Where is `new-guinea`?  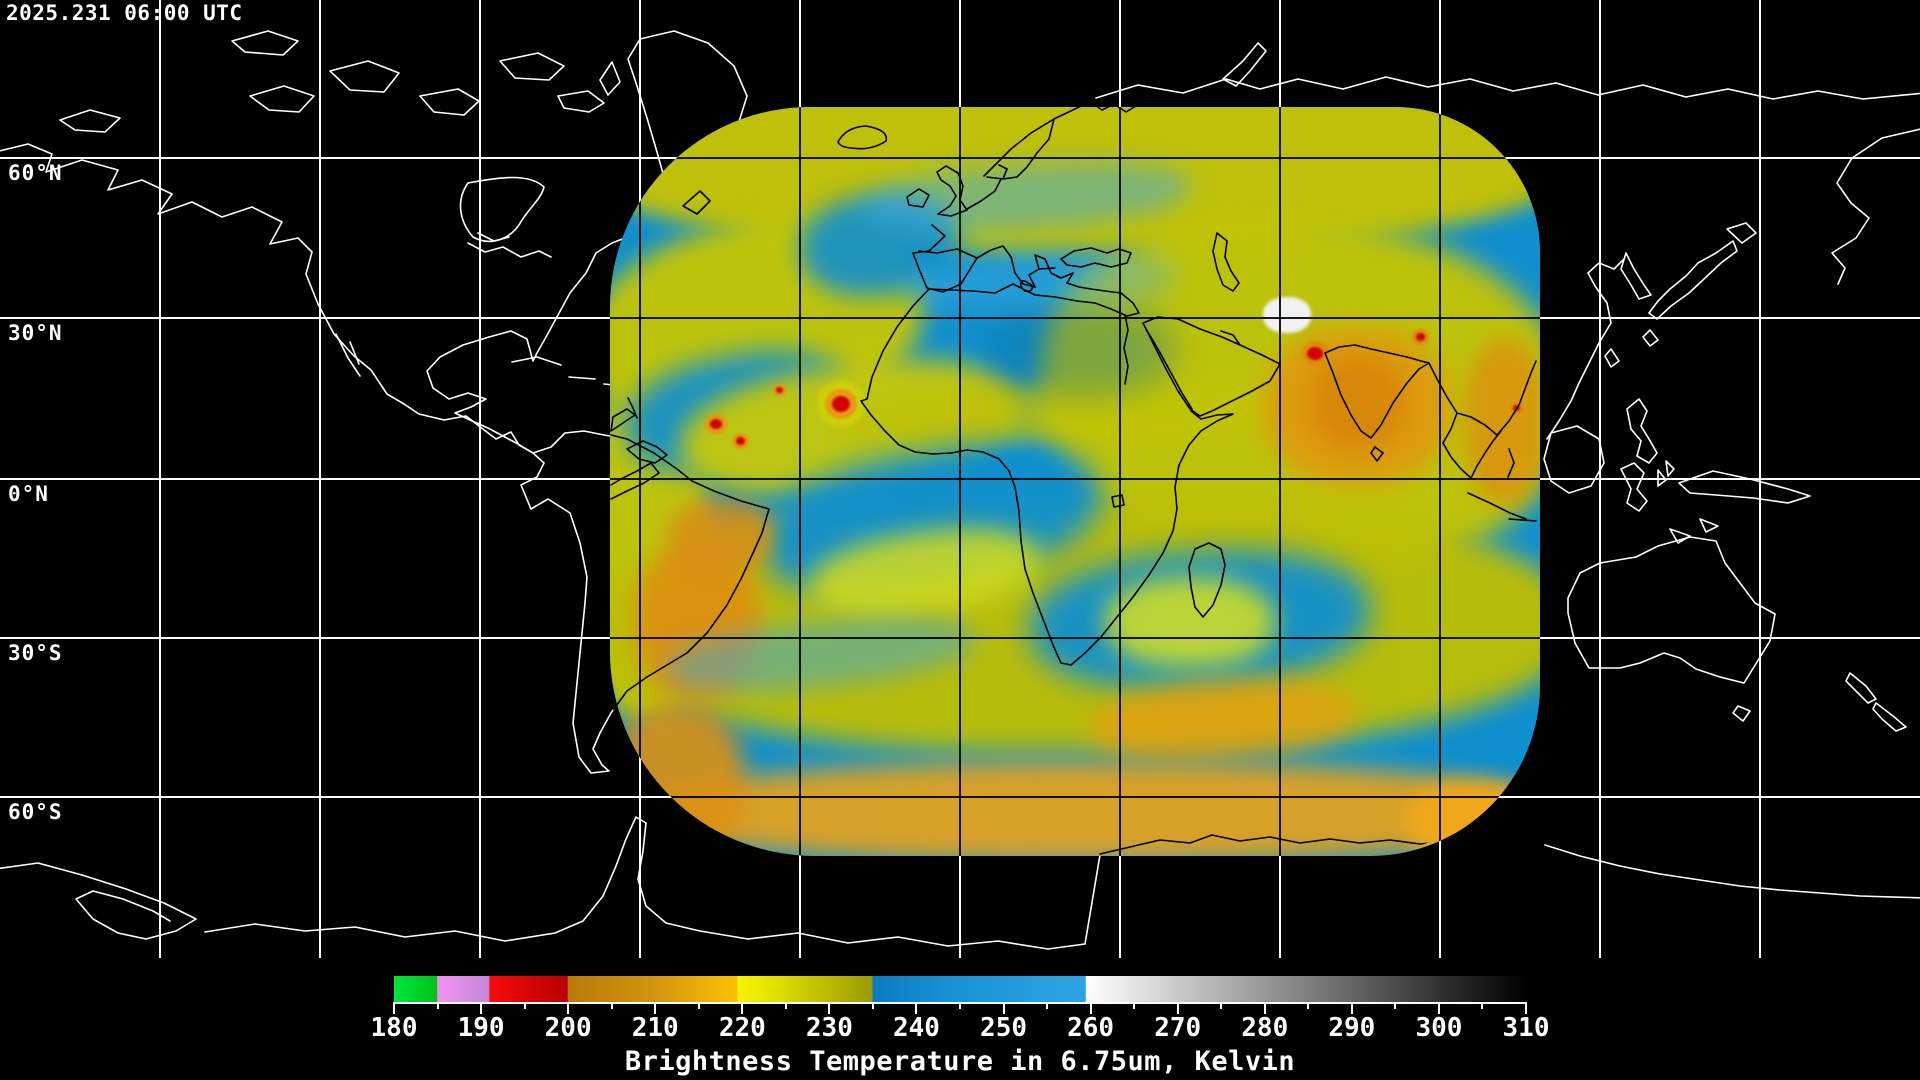
new-guinea is located at coordinates (1744, 487).